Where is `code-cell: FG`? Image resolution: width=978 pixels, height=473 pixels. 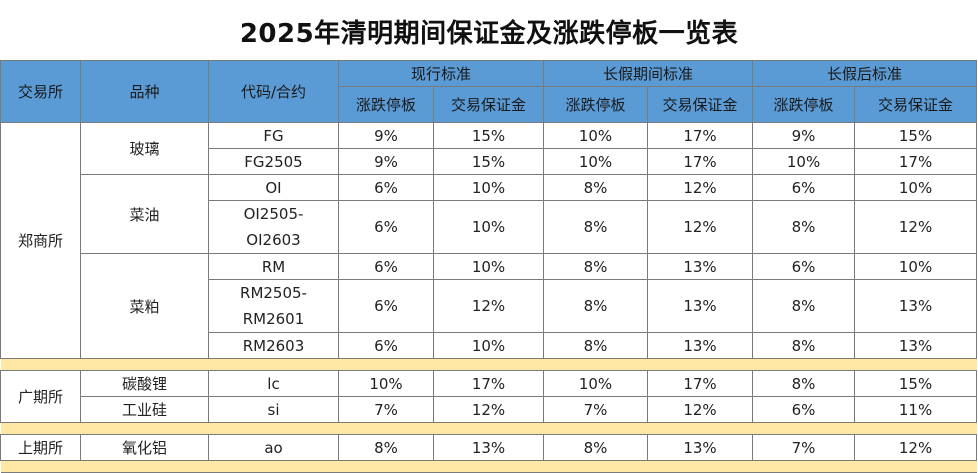
code-cell: FG is located at coordinates (273, 135).